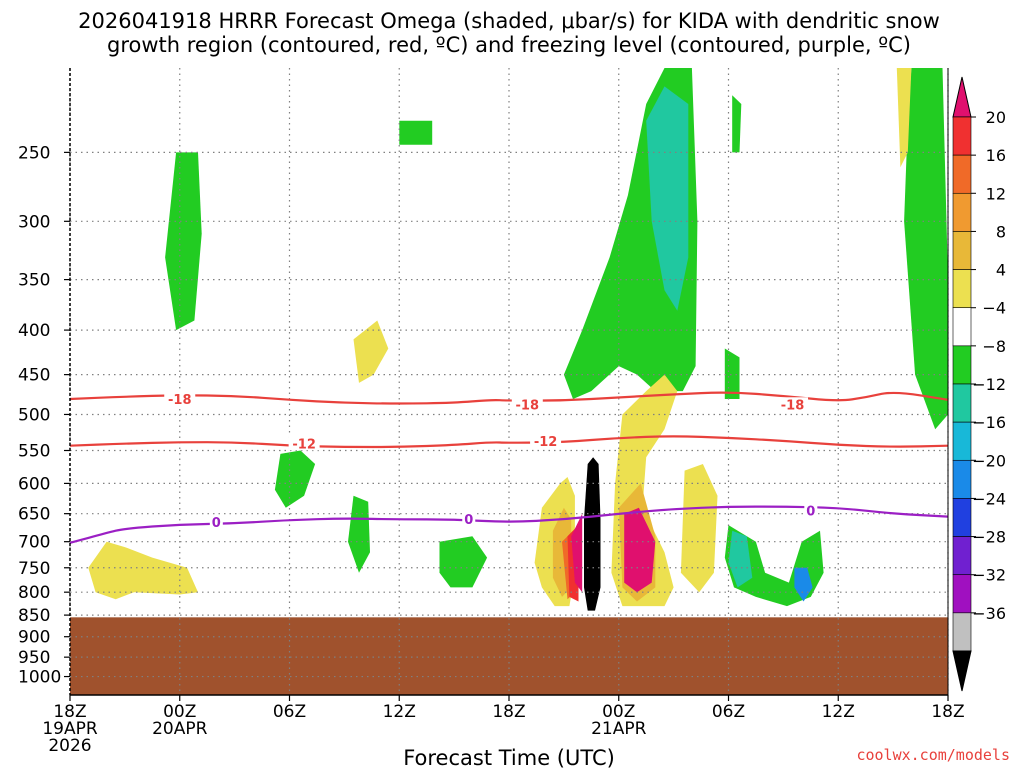 Image resolution: width=1024 pixels, height=768 pixels. Describe the element at coordinates (728, 712) in the screenshot. I see `x-tick-label-36-0: 06Z` at that location.